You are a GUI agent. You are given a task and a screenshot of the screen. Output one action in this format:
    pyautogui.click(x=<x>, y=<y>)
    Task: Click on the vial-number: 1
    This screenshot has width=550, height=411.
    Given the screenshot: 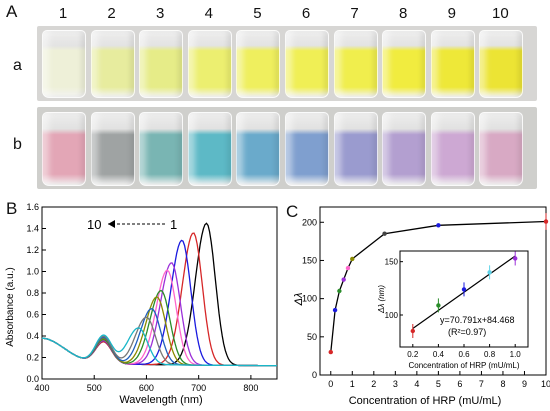 What is the action you would take?
    pyautogui.click(x=63, y=13)
    